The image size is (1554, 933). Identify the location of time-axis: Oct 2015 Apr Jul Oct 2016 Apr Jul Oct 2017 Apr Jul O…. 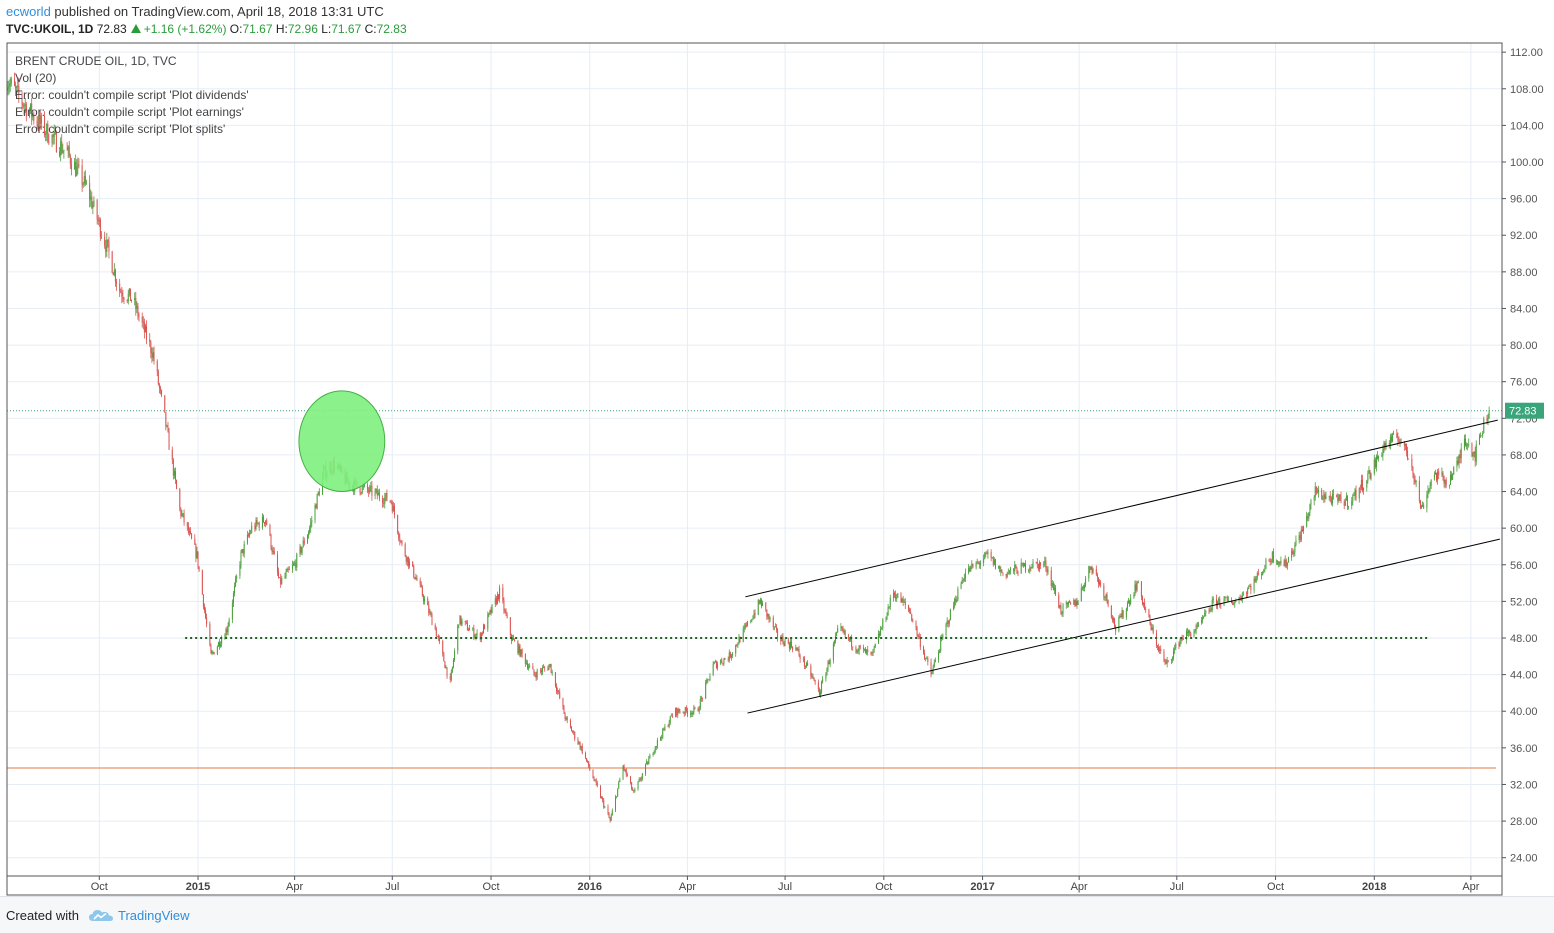
(785, 884).